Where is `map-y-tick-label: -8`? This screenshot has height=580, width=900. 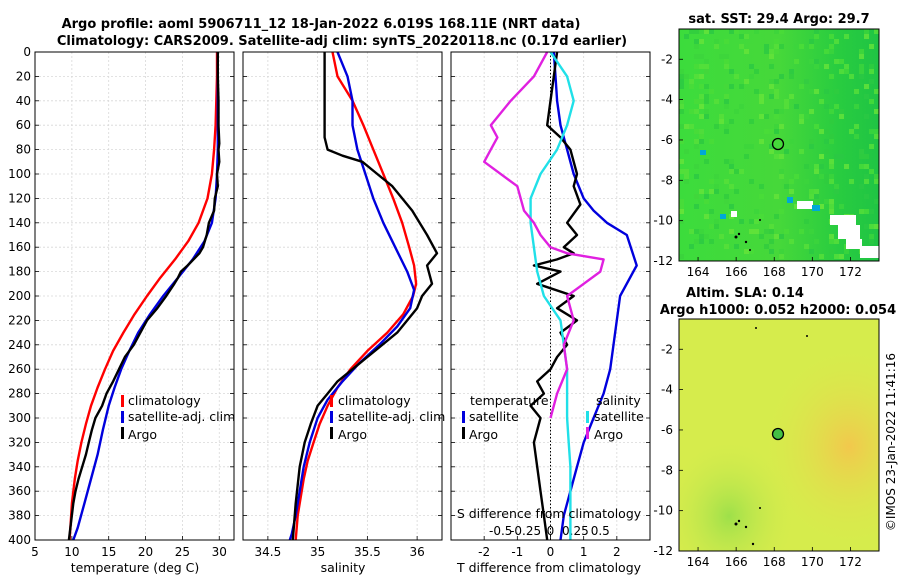
map-y-tick-label: -8 is located at coordinates (667, 470).